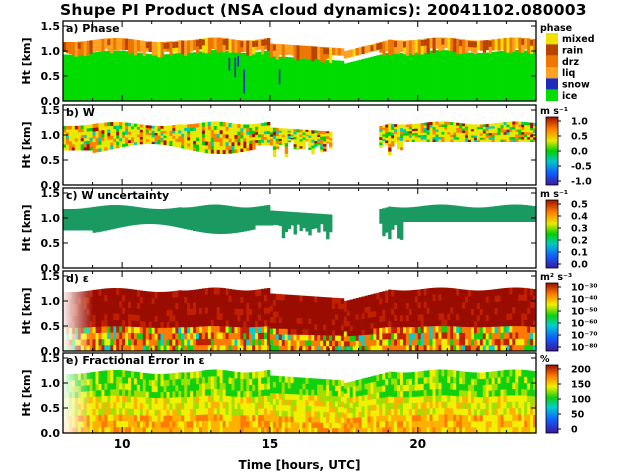 The image size is (630, 475). Describe the element at coordinates (279, 77) in the screenshot. I see `phase-snow-streak` at that location.